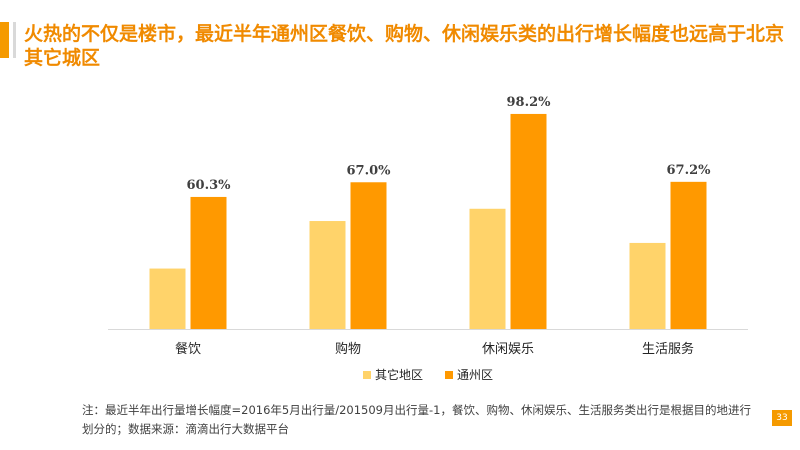 This screenshot has width=800, height=450. Describe the element at coordinates (782, 418) in the screenshot. I see `page-number: 33` at that location.